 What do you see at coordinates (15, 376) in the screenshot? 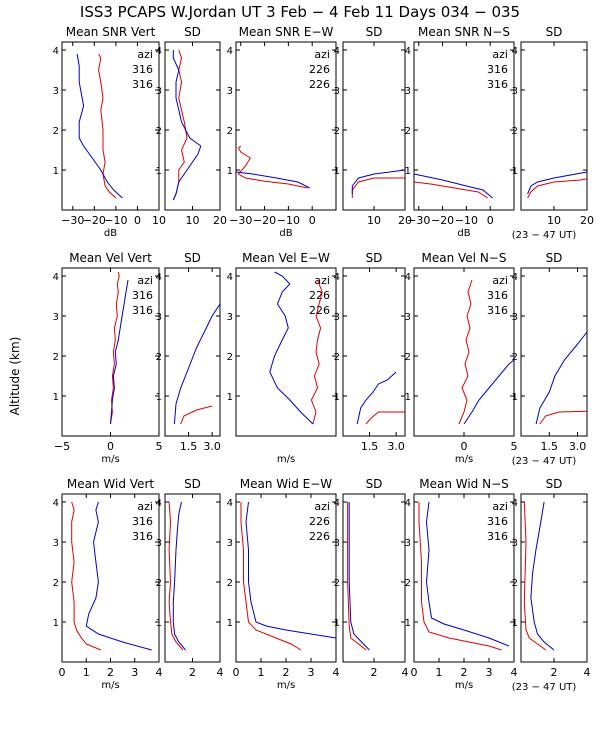
I see `y-axis-label: Altitude (km)` at bounding box center [15, 376].